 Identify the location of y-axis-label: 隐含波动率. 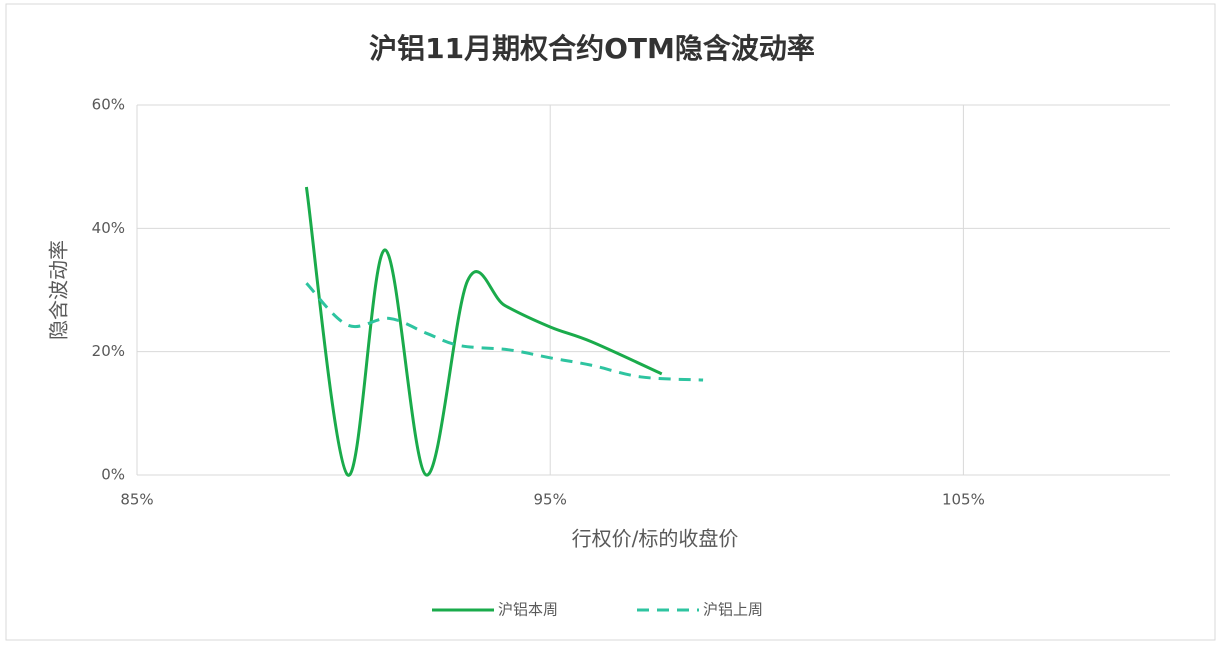
(59, 290).